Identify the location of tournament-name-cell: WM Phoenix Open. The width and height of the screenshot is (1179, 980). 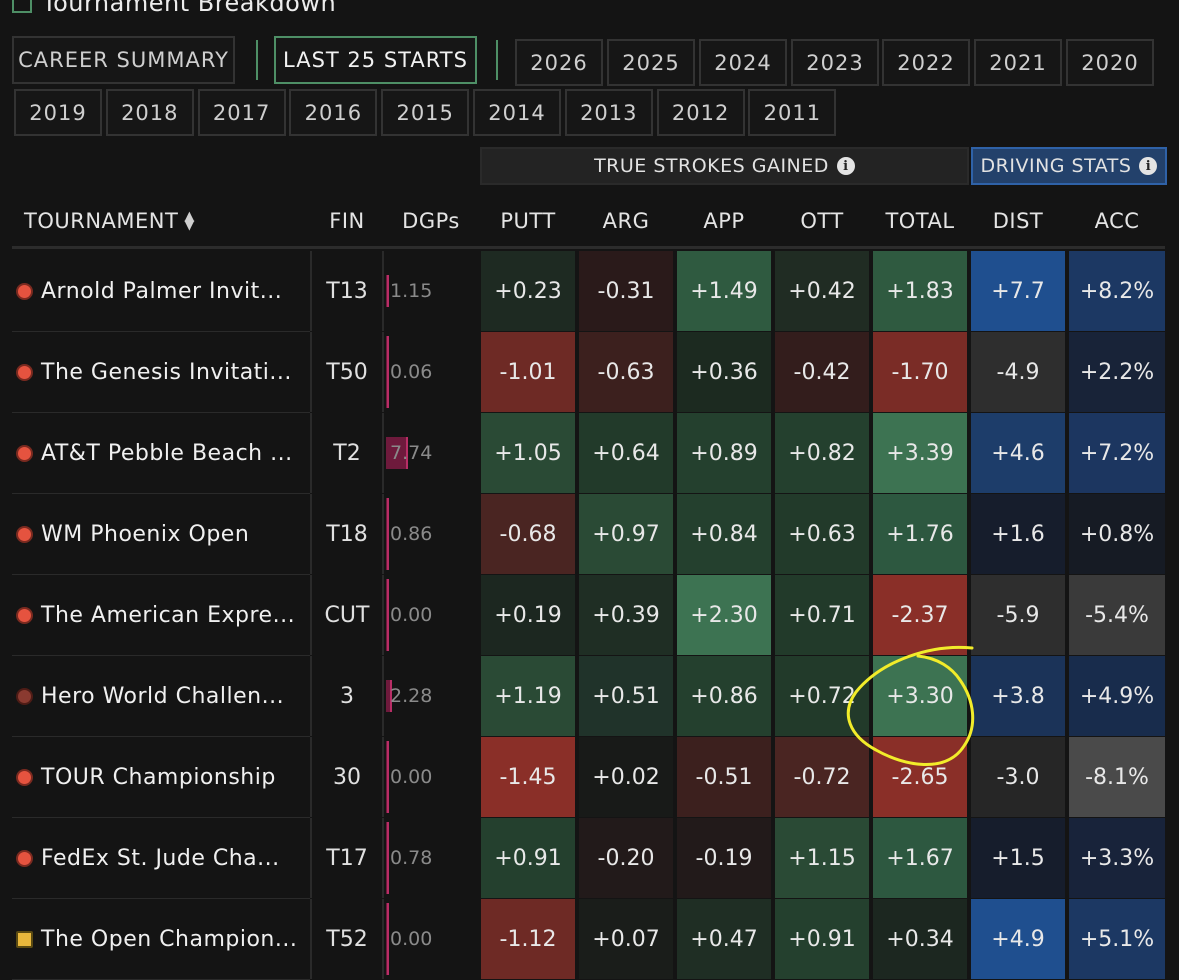
(161, 534).